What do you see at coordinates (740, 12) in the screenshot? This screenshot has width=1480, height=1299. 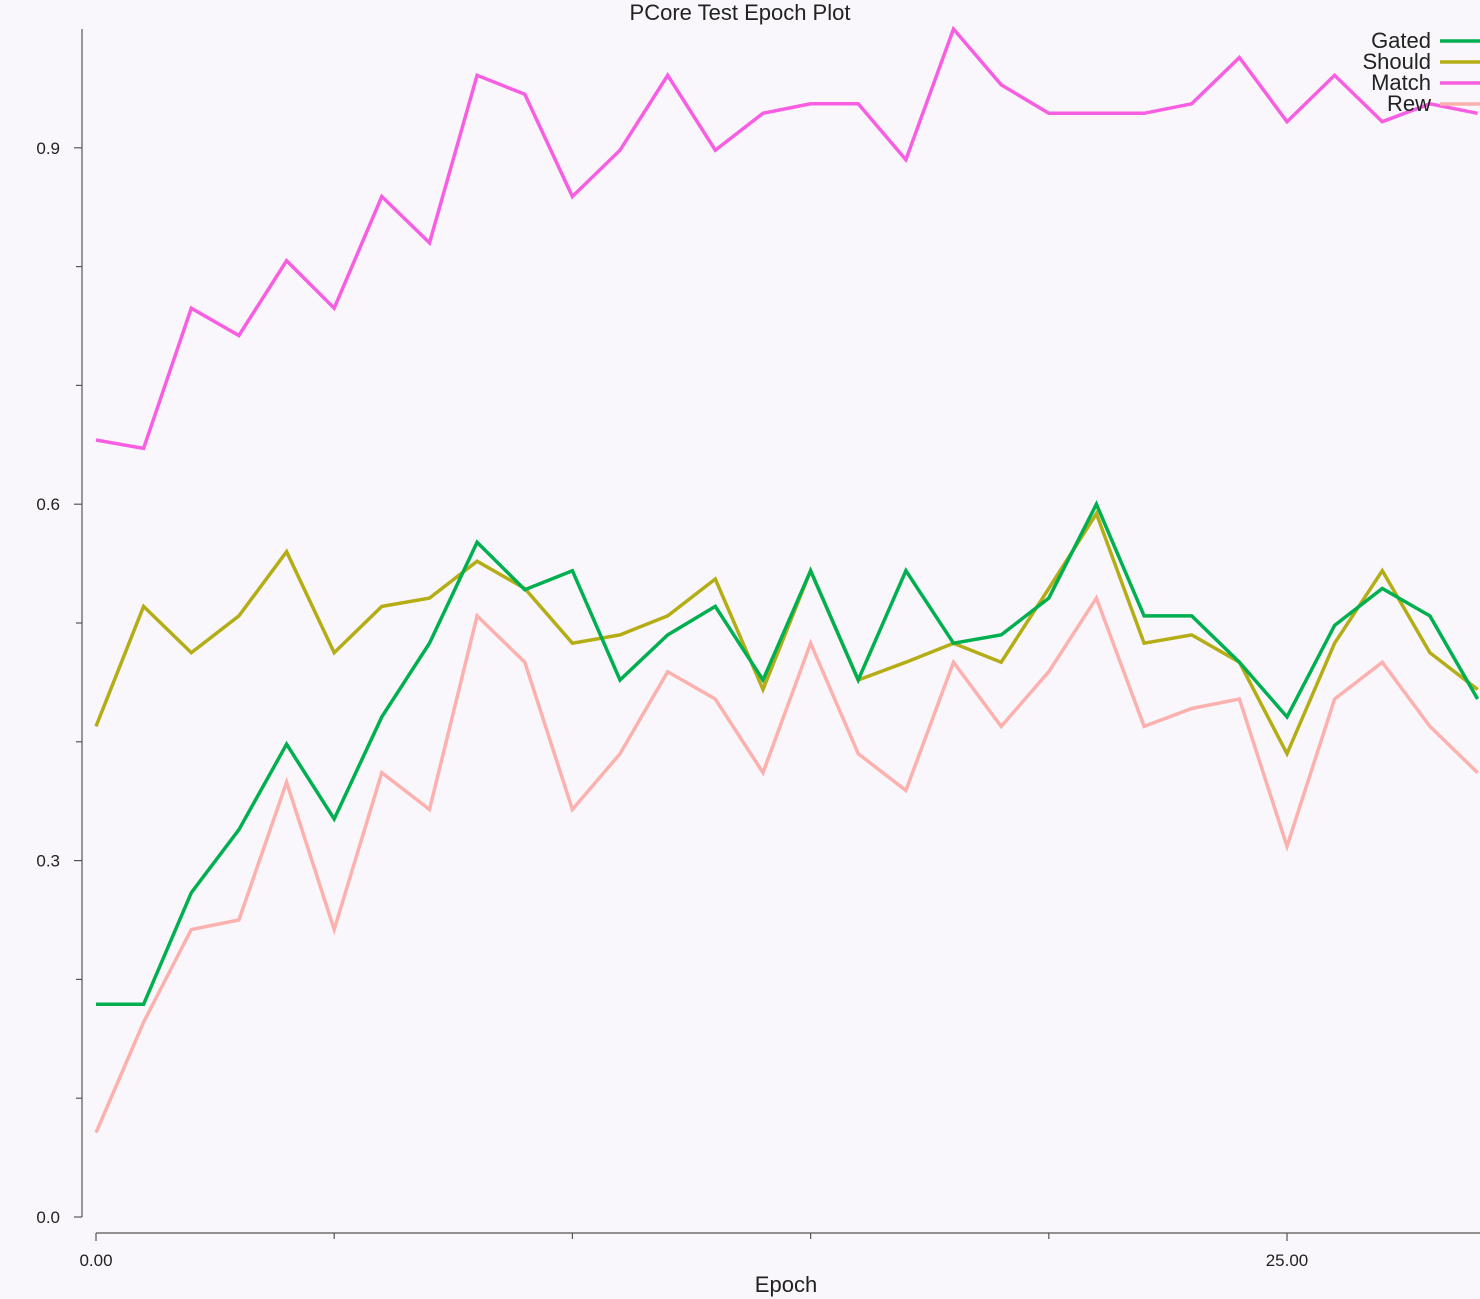 I see `chart-title: PCore Test Epoch Plot` at bounding box center [740, 12].